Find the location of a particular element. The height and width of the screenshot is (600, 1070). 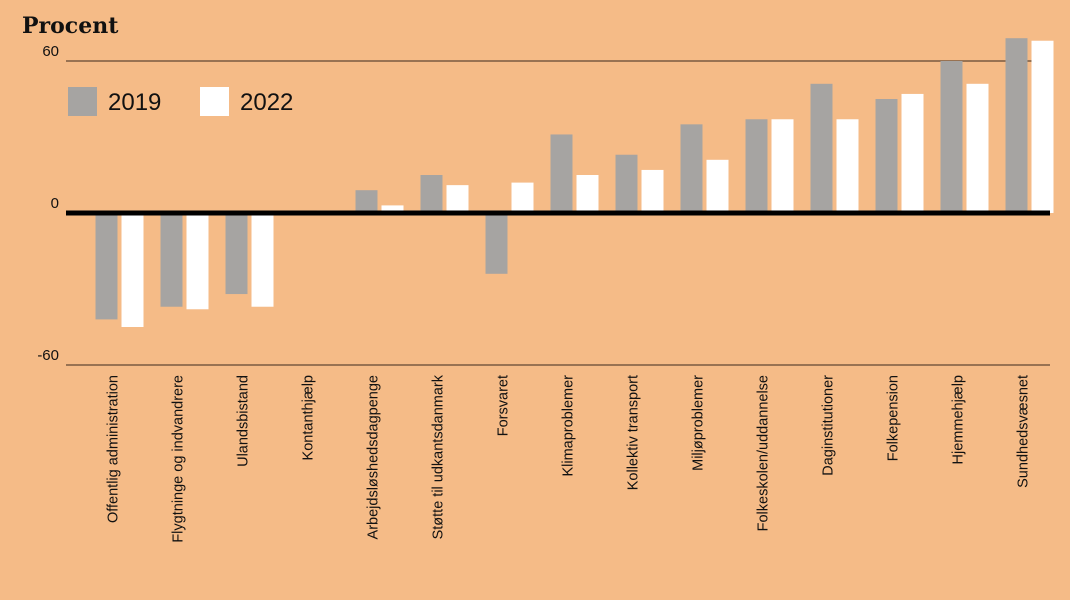

x-tick-label: Kollektiv transport is located at coordinates (634, 432).